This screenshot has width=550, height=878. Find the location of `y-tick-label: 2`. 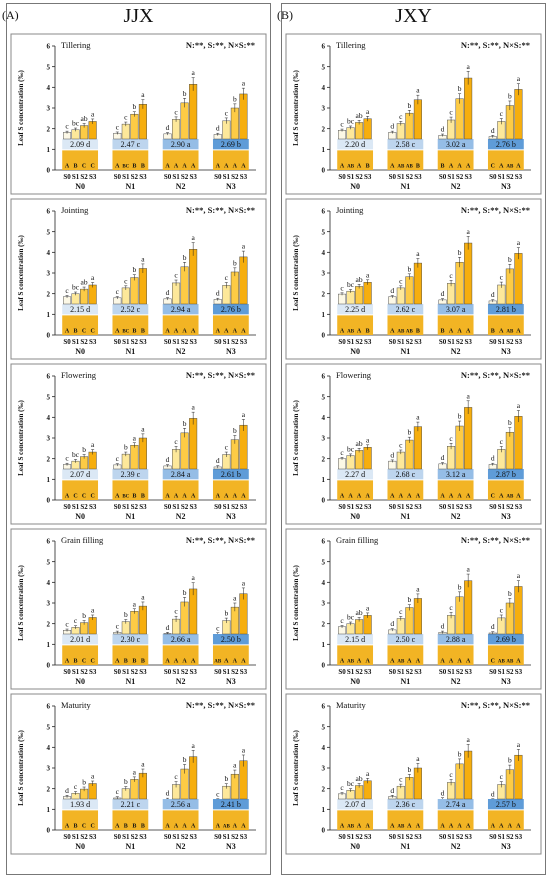

y-tick-label: 2 is located at coordinates (324, 459).